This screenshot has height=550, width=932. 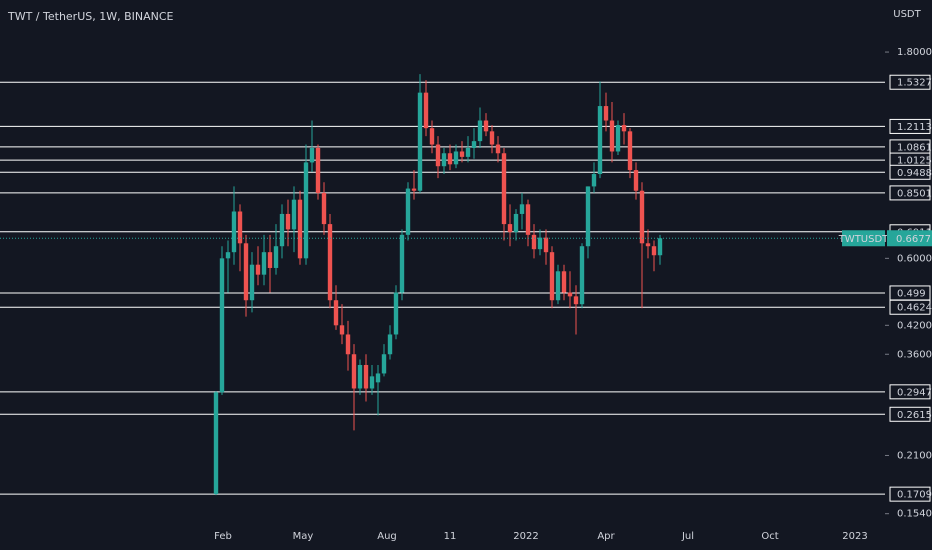 I want to click on x-tick-label: Jul, so click(x=687, y=536).